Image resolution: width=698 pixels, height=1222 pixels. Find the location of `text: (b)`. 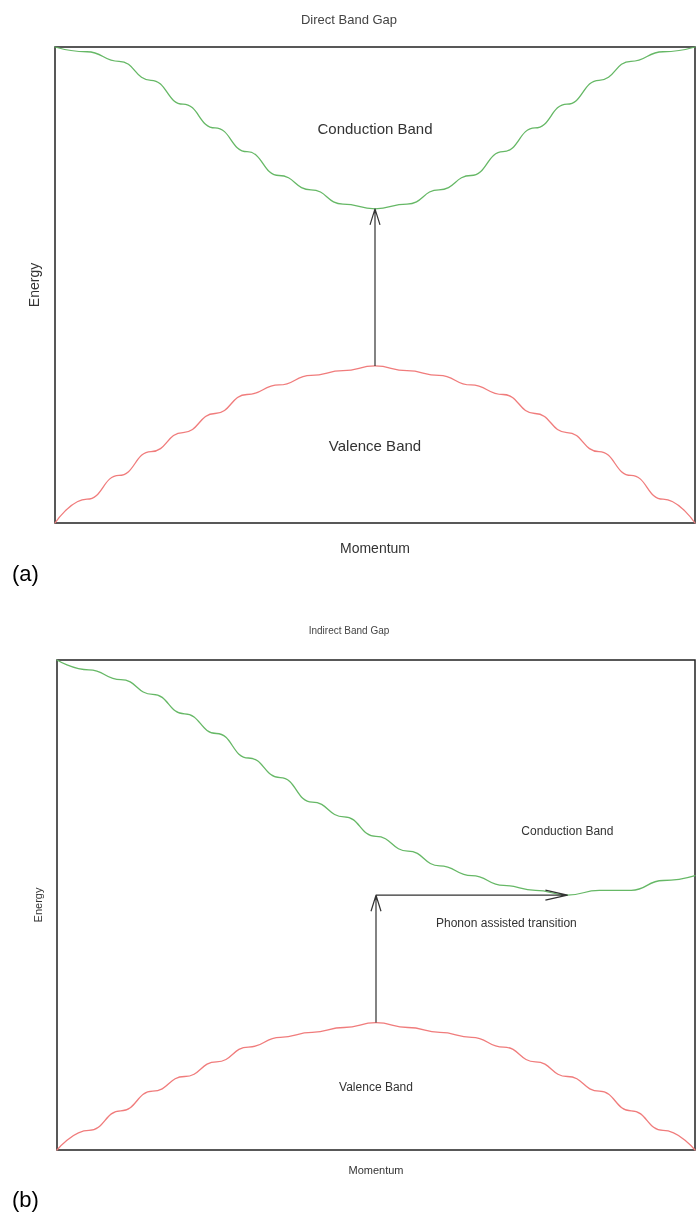

text: (b) is located at coordinates (25, 1199).